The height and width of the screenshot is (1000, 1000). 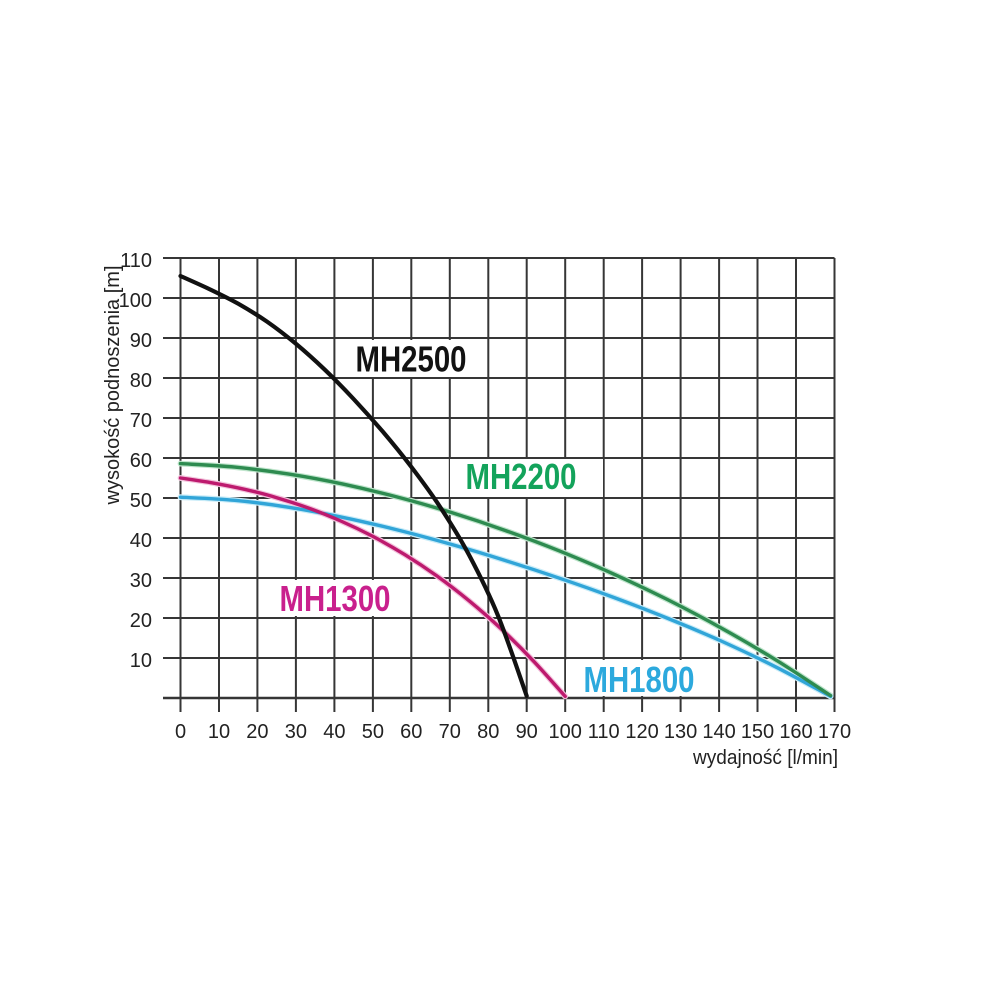 I want to click on svg-text: MH2500, so click(x=411, y=359).